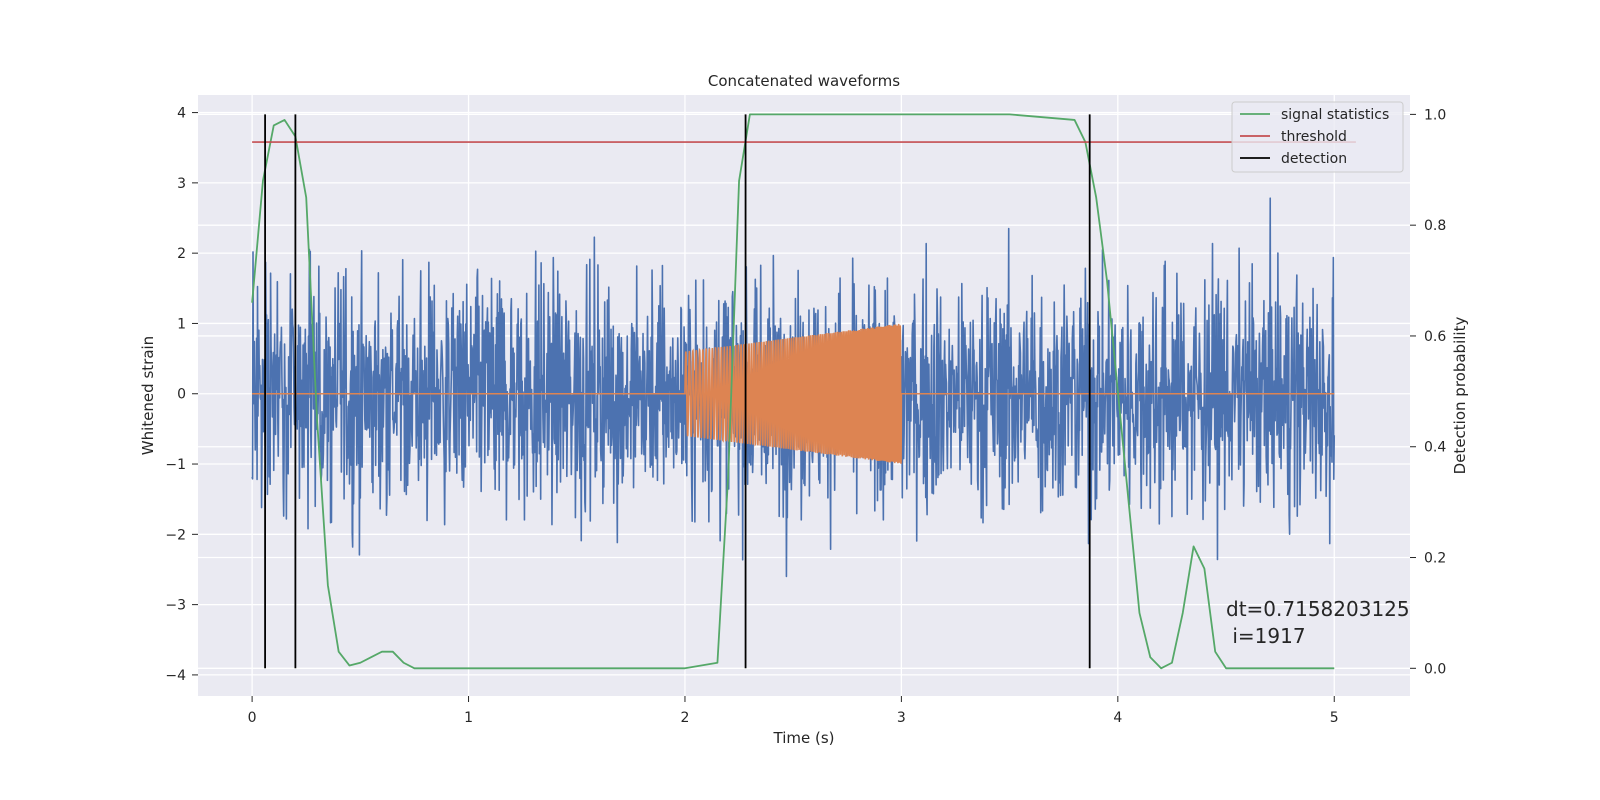 The width and height of the screenshot is (1600, 800). Describe the element at coordinates (175, 606) in the screenshot. I see `y-tick-label: −3` at that location.